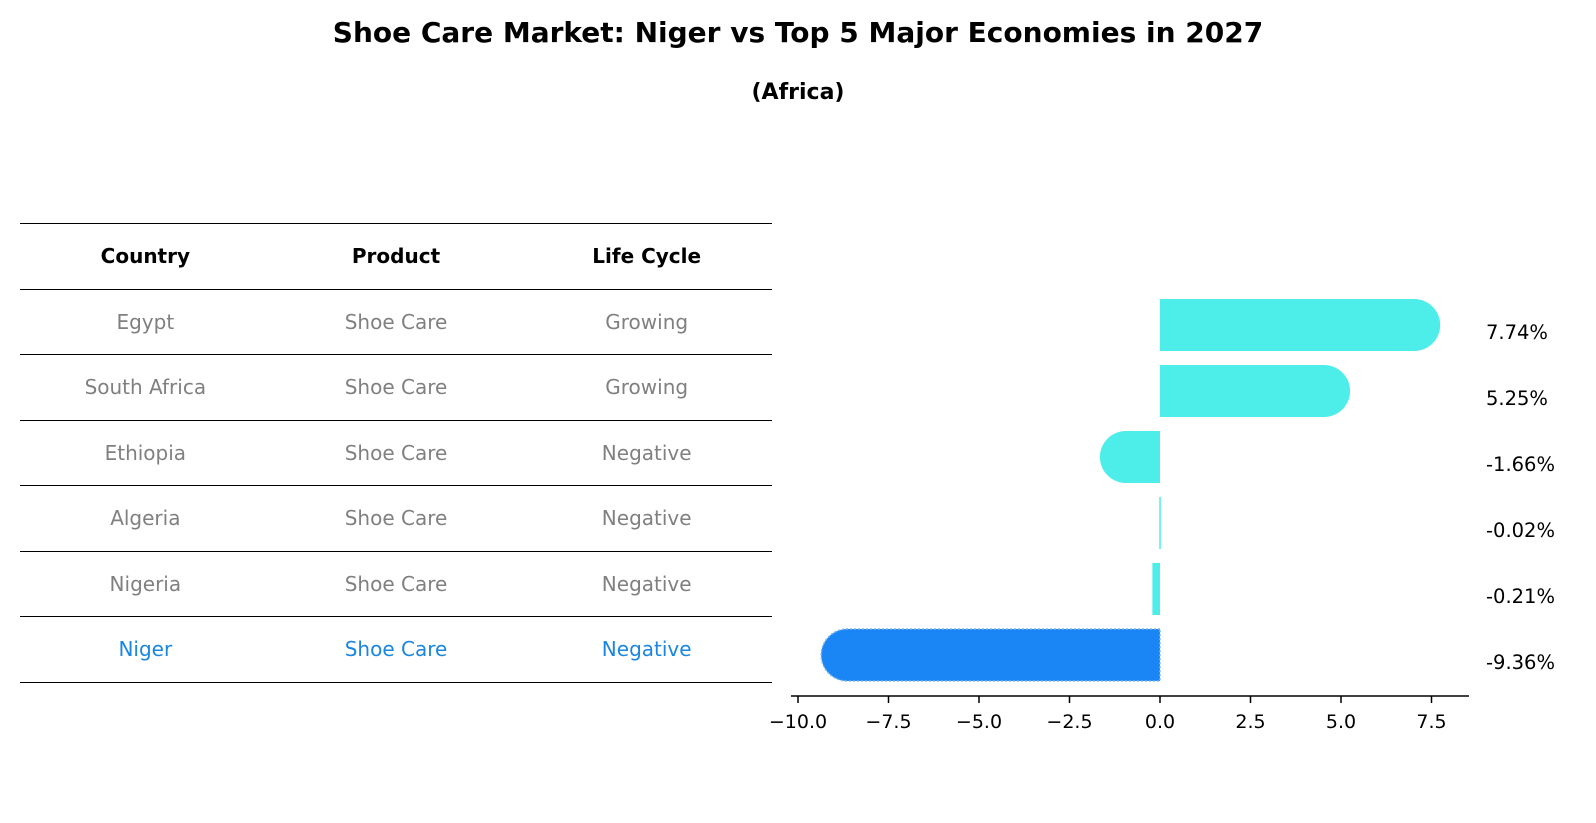 The width and height of the screenshot is (1596, 823). Describe the element at coordinates (1250, 722) in the screenshot. I see `x-tick-label: 2.5` at that location.